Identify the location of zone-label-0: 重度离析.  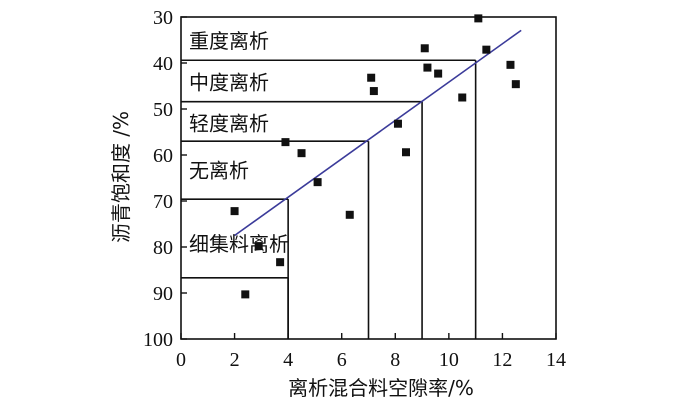
(229, 41).